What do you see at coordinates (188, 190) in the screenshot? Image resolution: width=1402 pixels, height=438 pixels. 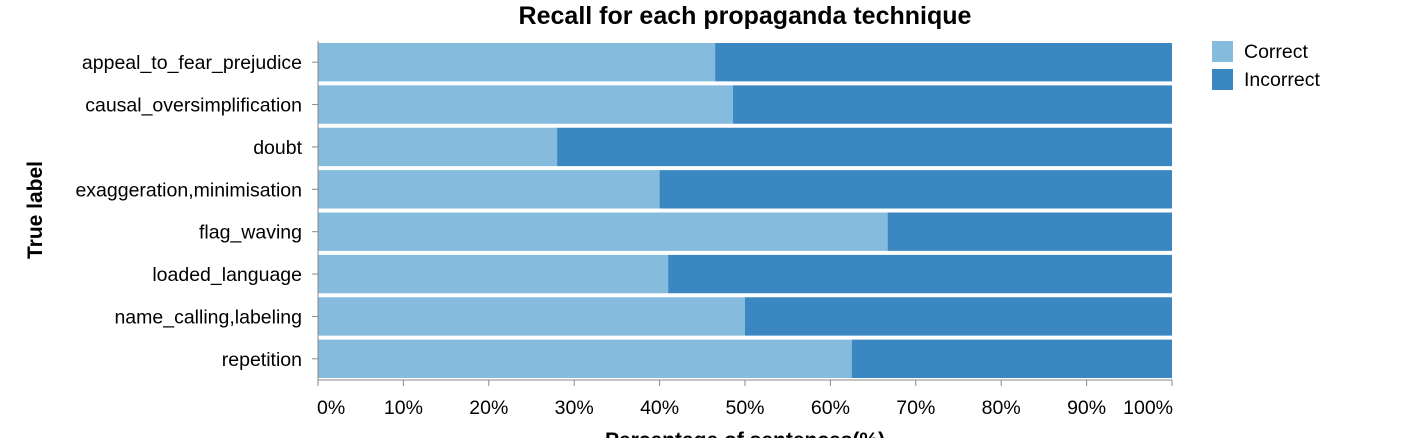 I see `y-tick-label: exaggeration,minimisation` at bounding box center [188, 190].